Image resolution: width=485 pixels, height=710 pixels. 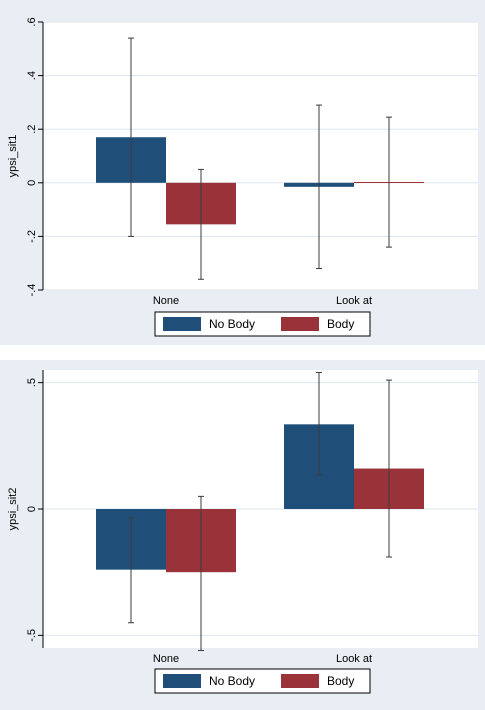 I want to click on y-tick-label: -.4, so click(x=32, y=290).